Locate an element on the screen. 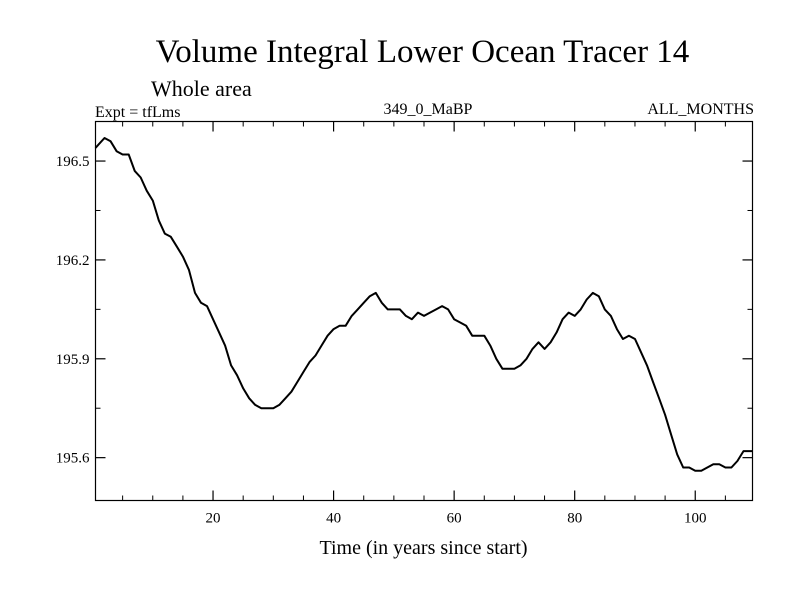 This screenshot has height=600, width=800. chart-title: Volume Integral Lower Ocean Tracer 14 is located at coordinates (422, 52).